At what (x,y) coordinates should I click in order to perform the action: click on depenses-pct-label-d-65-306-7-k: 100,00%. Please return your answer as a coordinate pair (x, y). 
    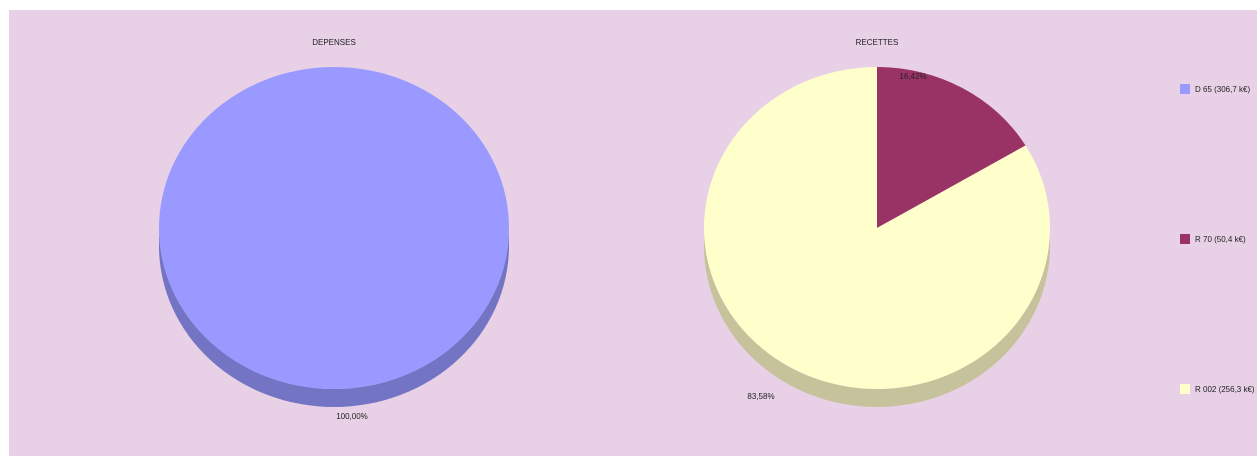
    Looking at the image, I should click on (352, 416).